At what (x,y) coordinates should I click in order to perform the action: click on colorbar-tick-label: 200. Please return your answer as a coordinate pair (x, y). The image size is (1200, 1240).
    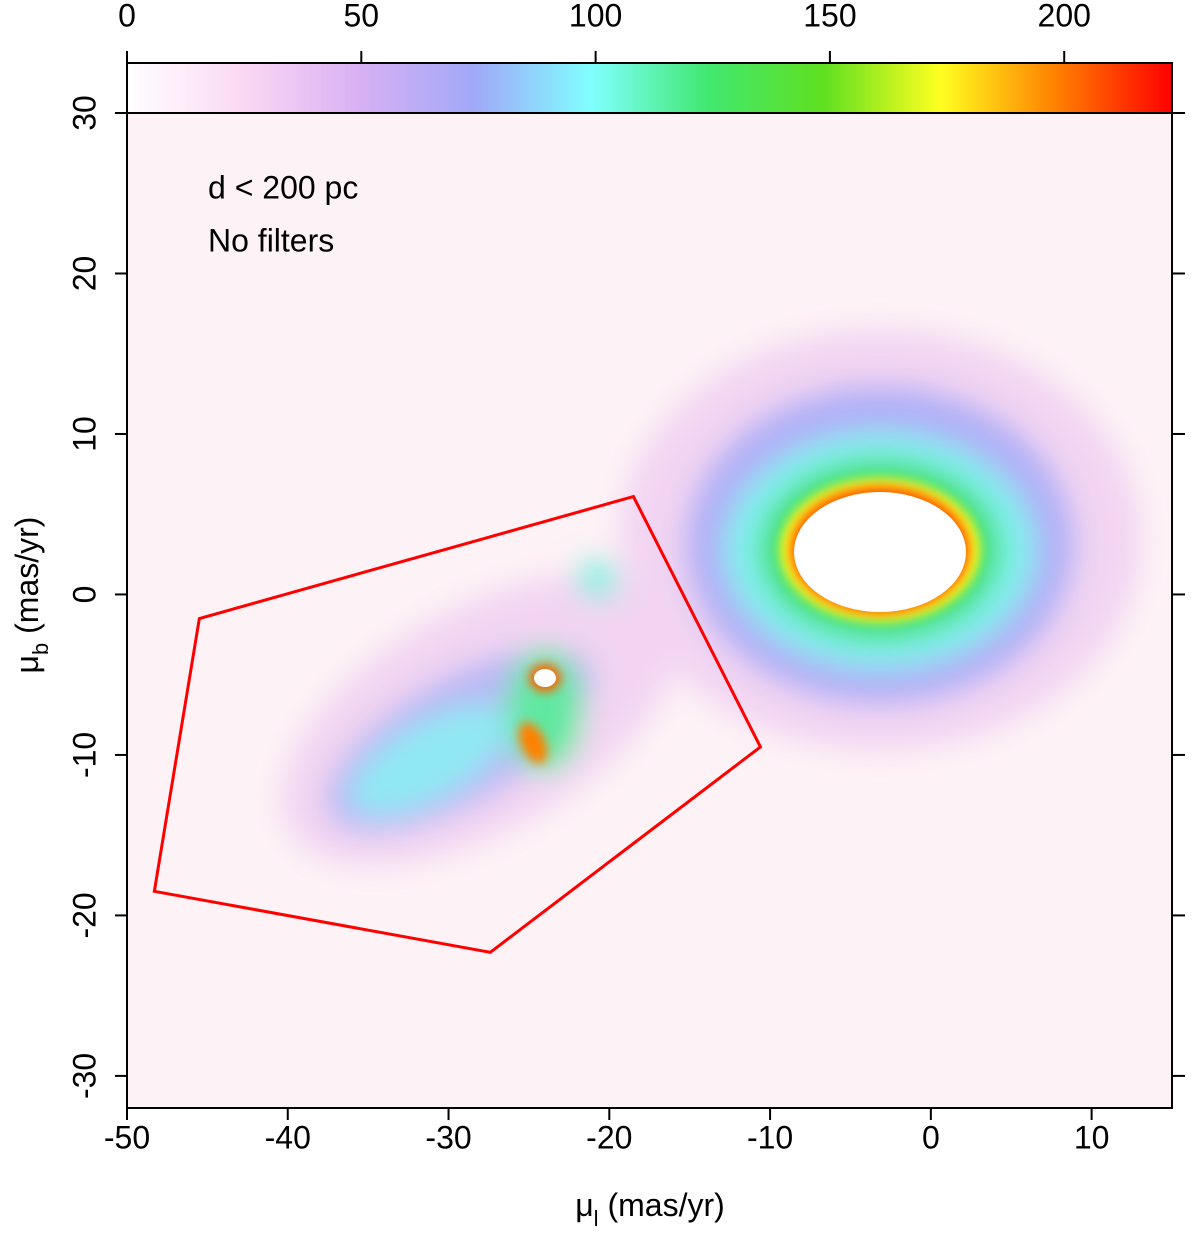
    Looking at the image, I should click on (1064, 16).